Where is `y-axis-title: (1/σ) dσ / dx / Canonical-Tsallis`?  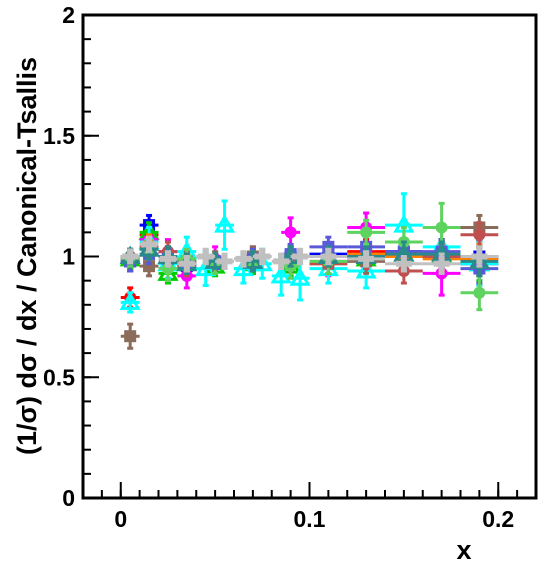 y-axis-title: (1/σ) dσ / dx / Canonical-Tsallis is located at coordinates (27, 256).